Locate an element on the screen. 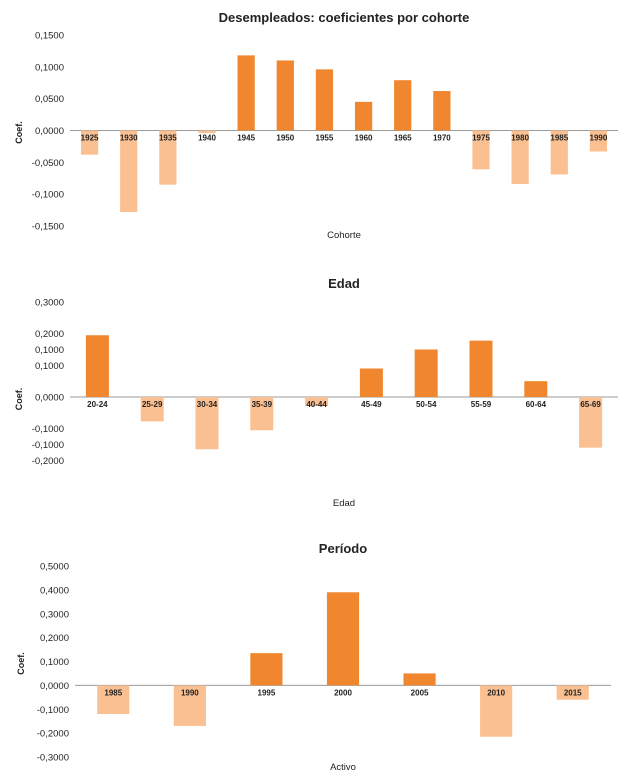 The image size is (626, 781). x-category-label: 40-44 is located at coordinates (316, 404).